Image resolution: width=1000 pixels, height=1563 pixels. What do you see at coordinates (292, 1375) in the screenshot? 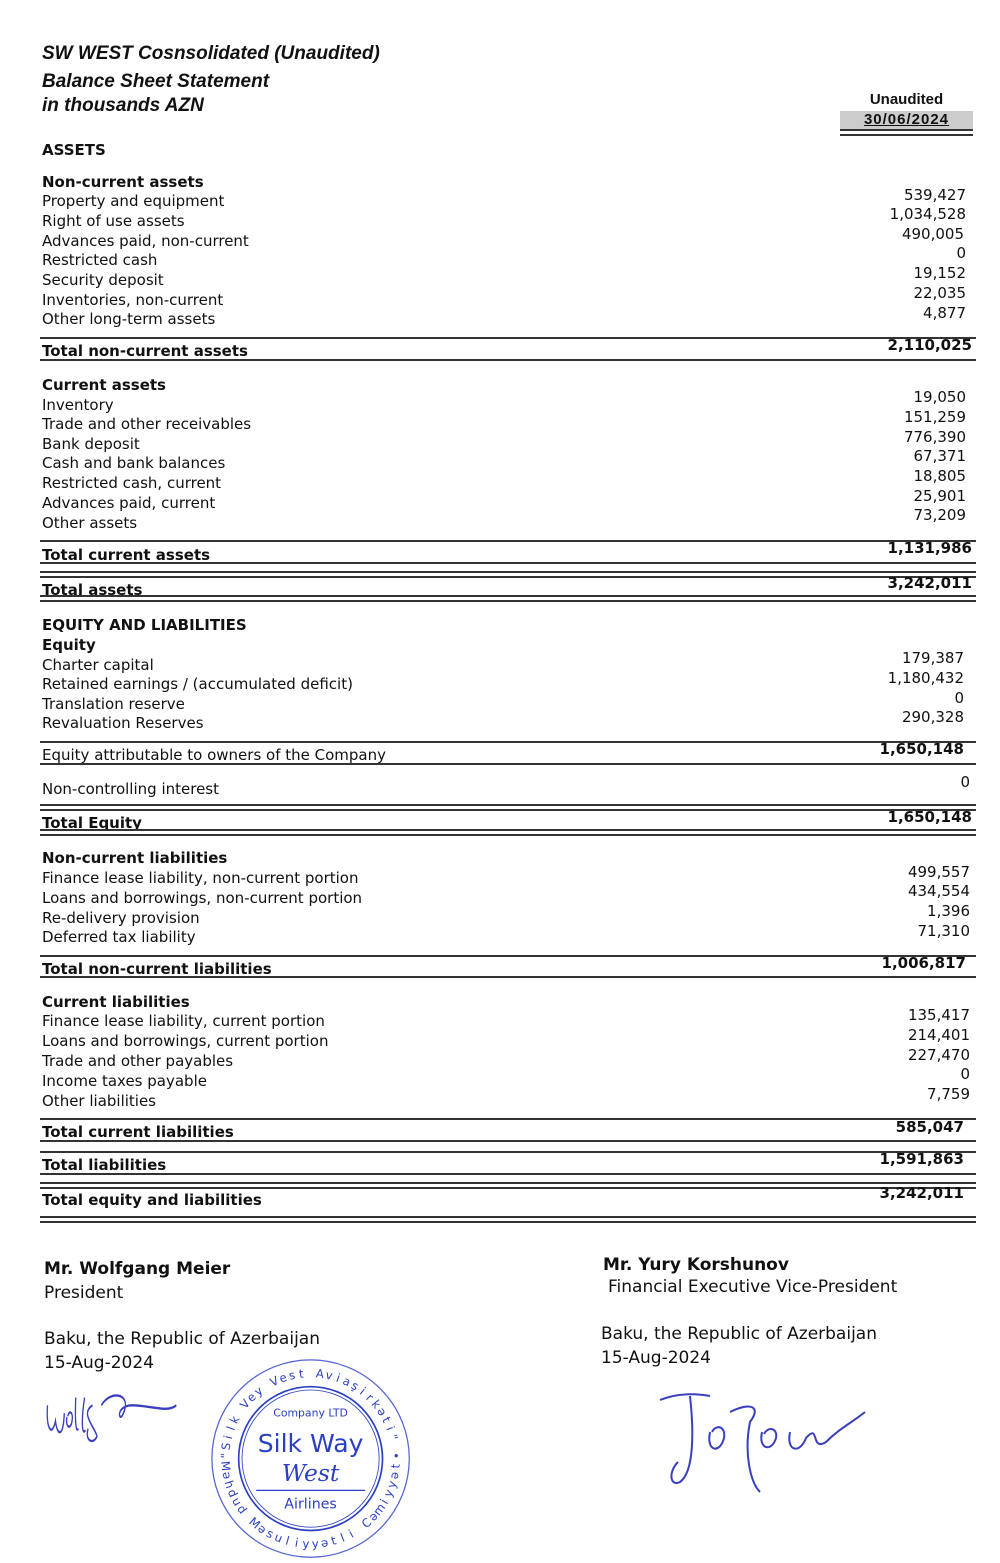
I see `stamp-ring-letter: s` at bounding box center [292, 1375].